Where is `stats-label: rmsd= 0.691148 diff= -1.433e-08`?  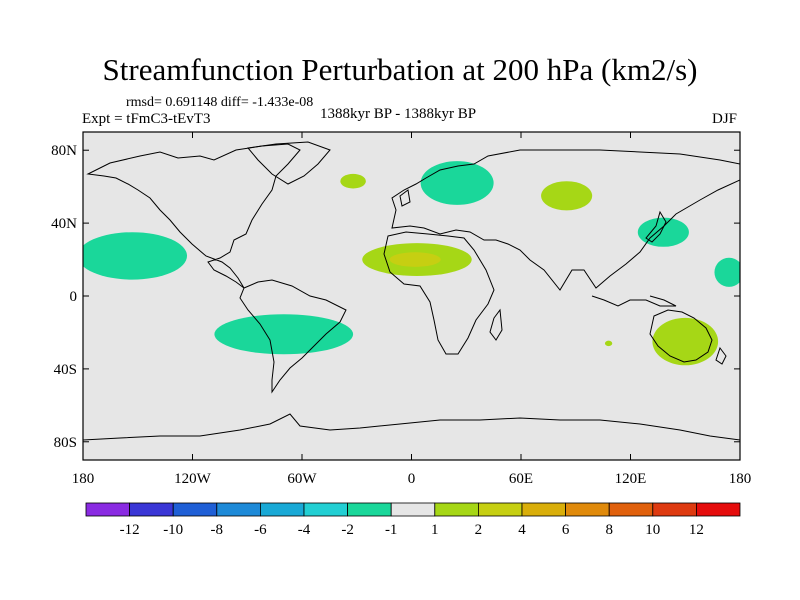
stats-label: rmsd= 0.691148 diff= -1.433e-08 is located at coordinates (220, 102).